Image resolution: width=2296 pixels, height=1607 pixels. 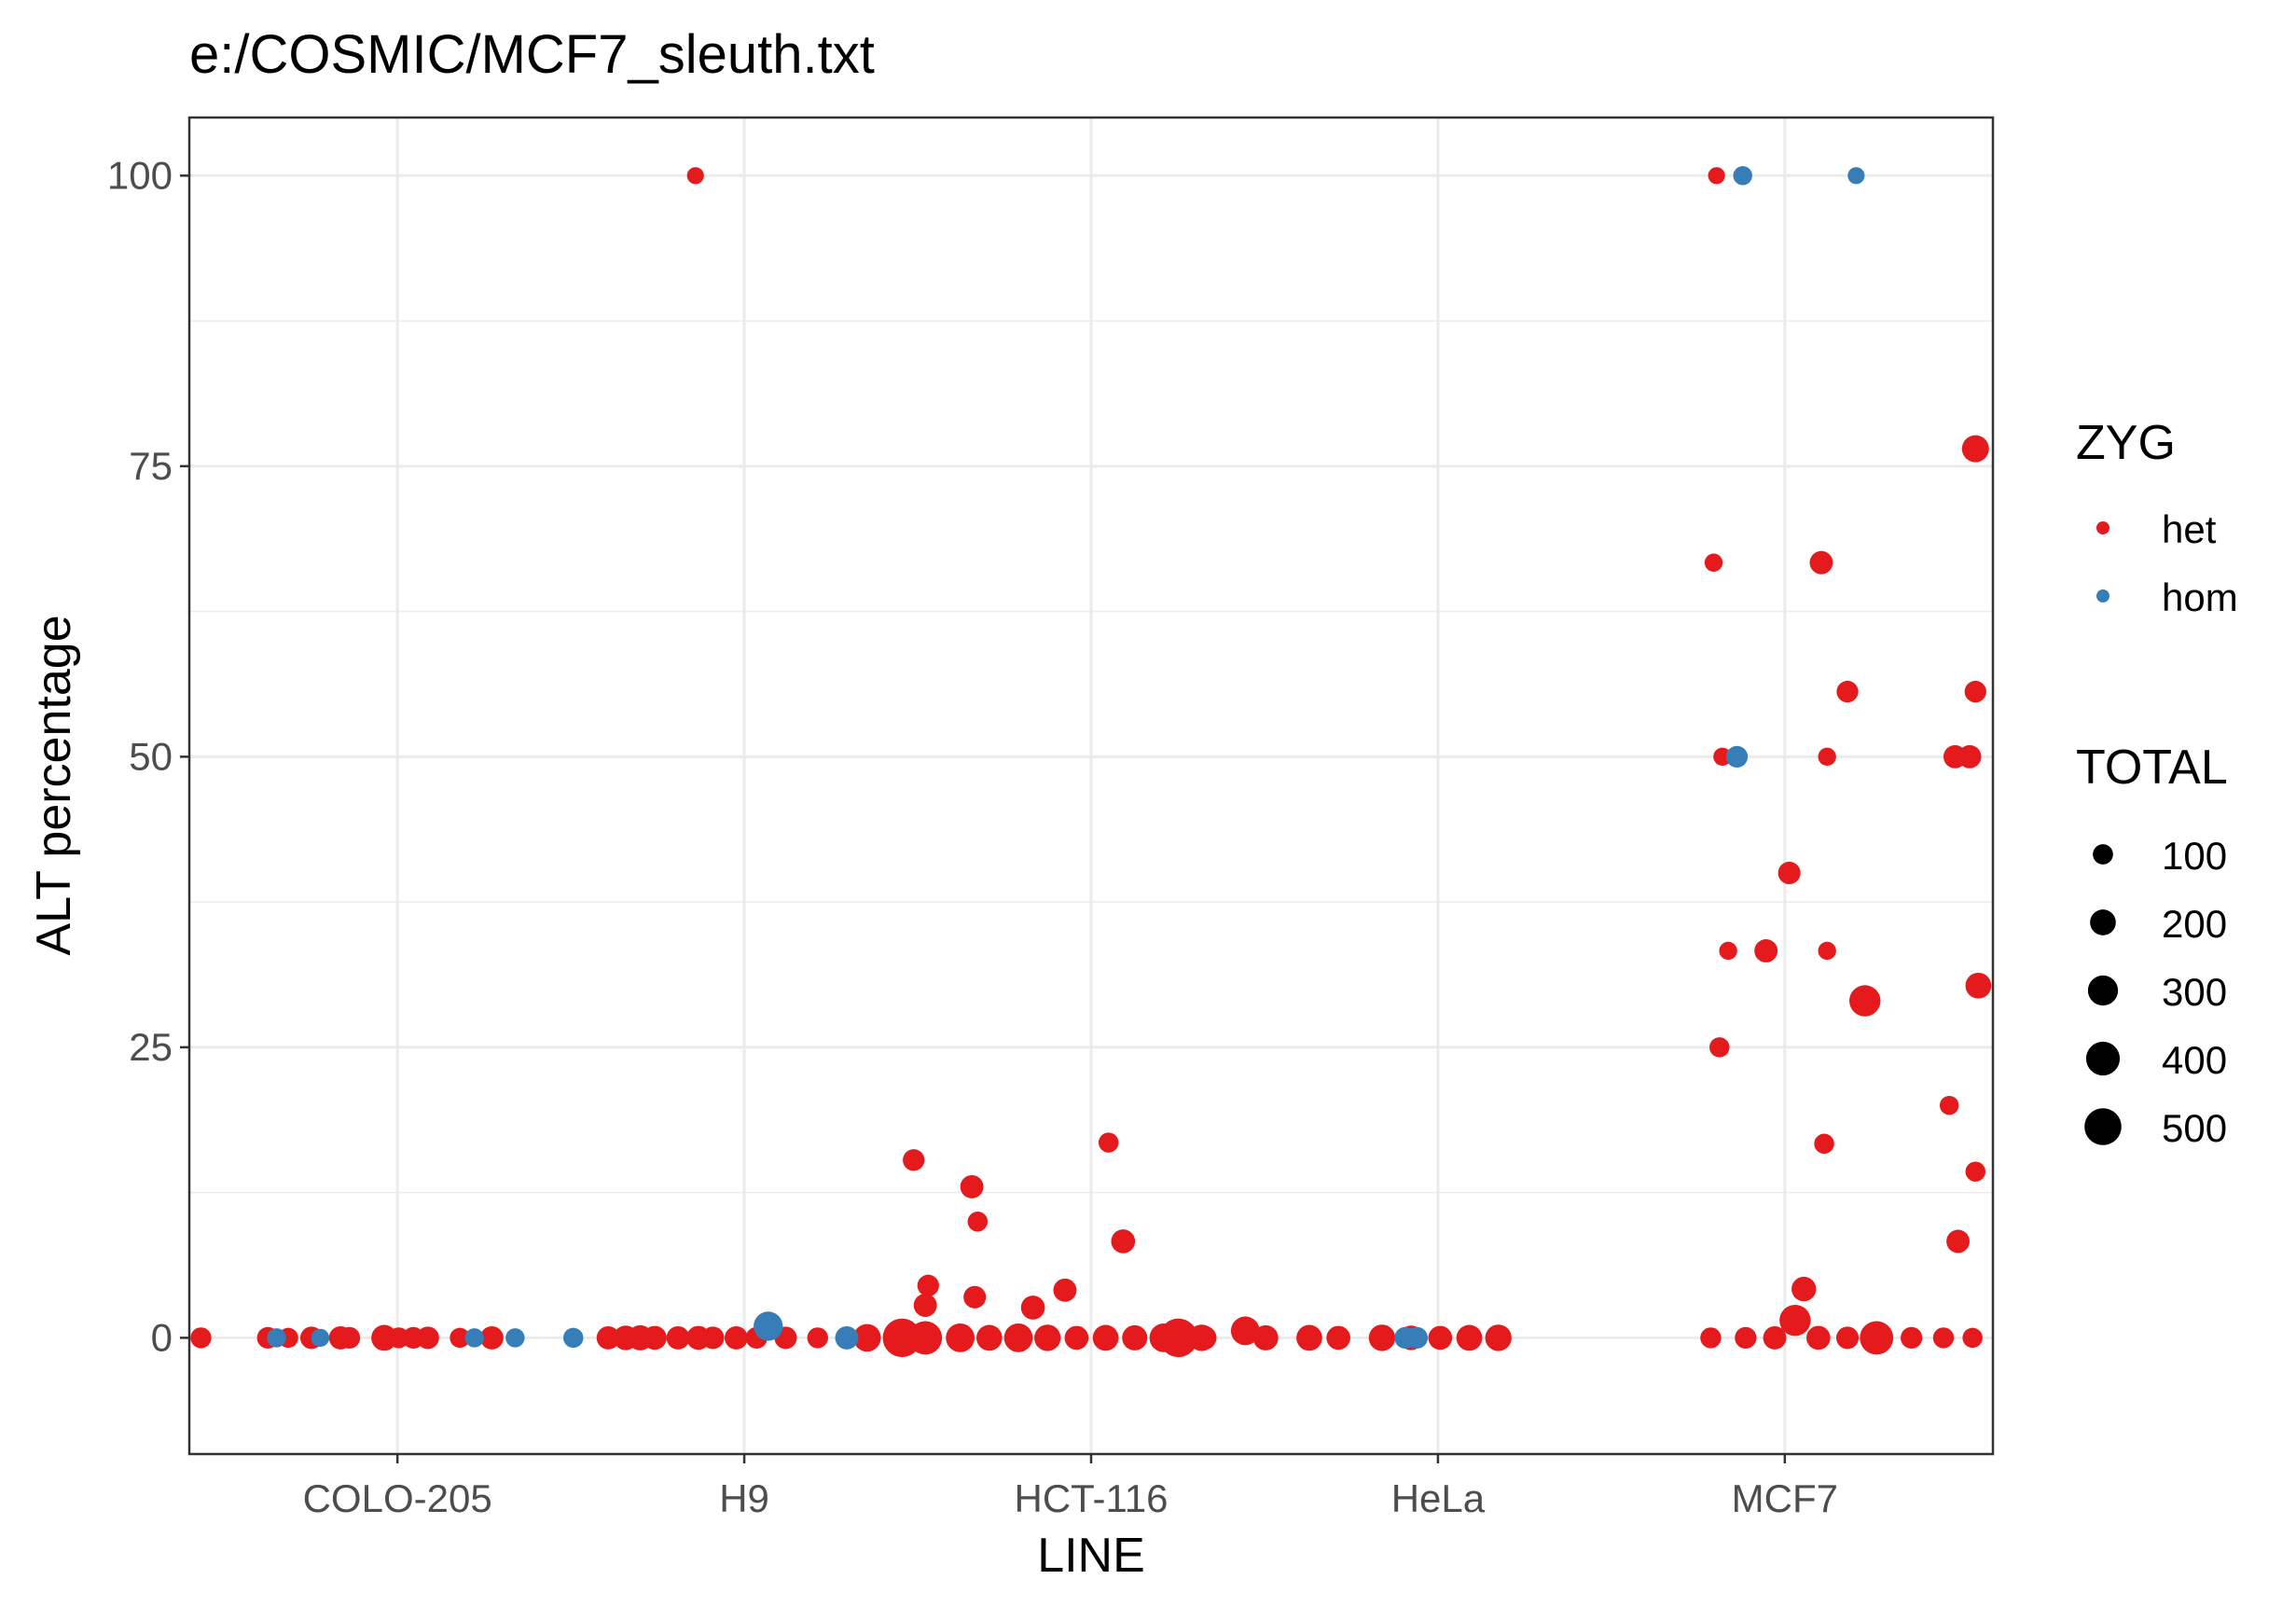 What do you see at coordinates (2194, 1060) in the screenshot?
I see `legend-size-label: 400` at bounding box center [2194, 1060].